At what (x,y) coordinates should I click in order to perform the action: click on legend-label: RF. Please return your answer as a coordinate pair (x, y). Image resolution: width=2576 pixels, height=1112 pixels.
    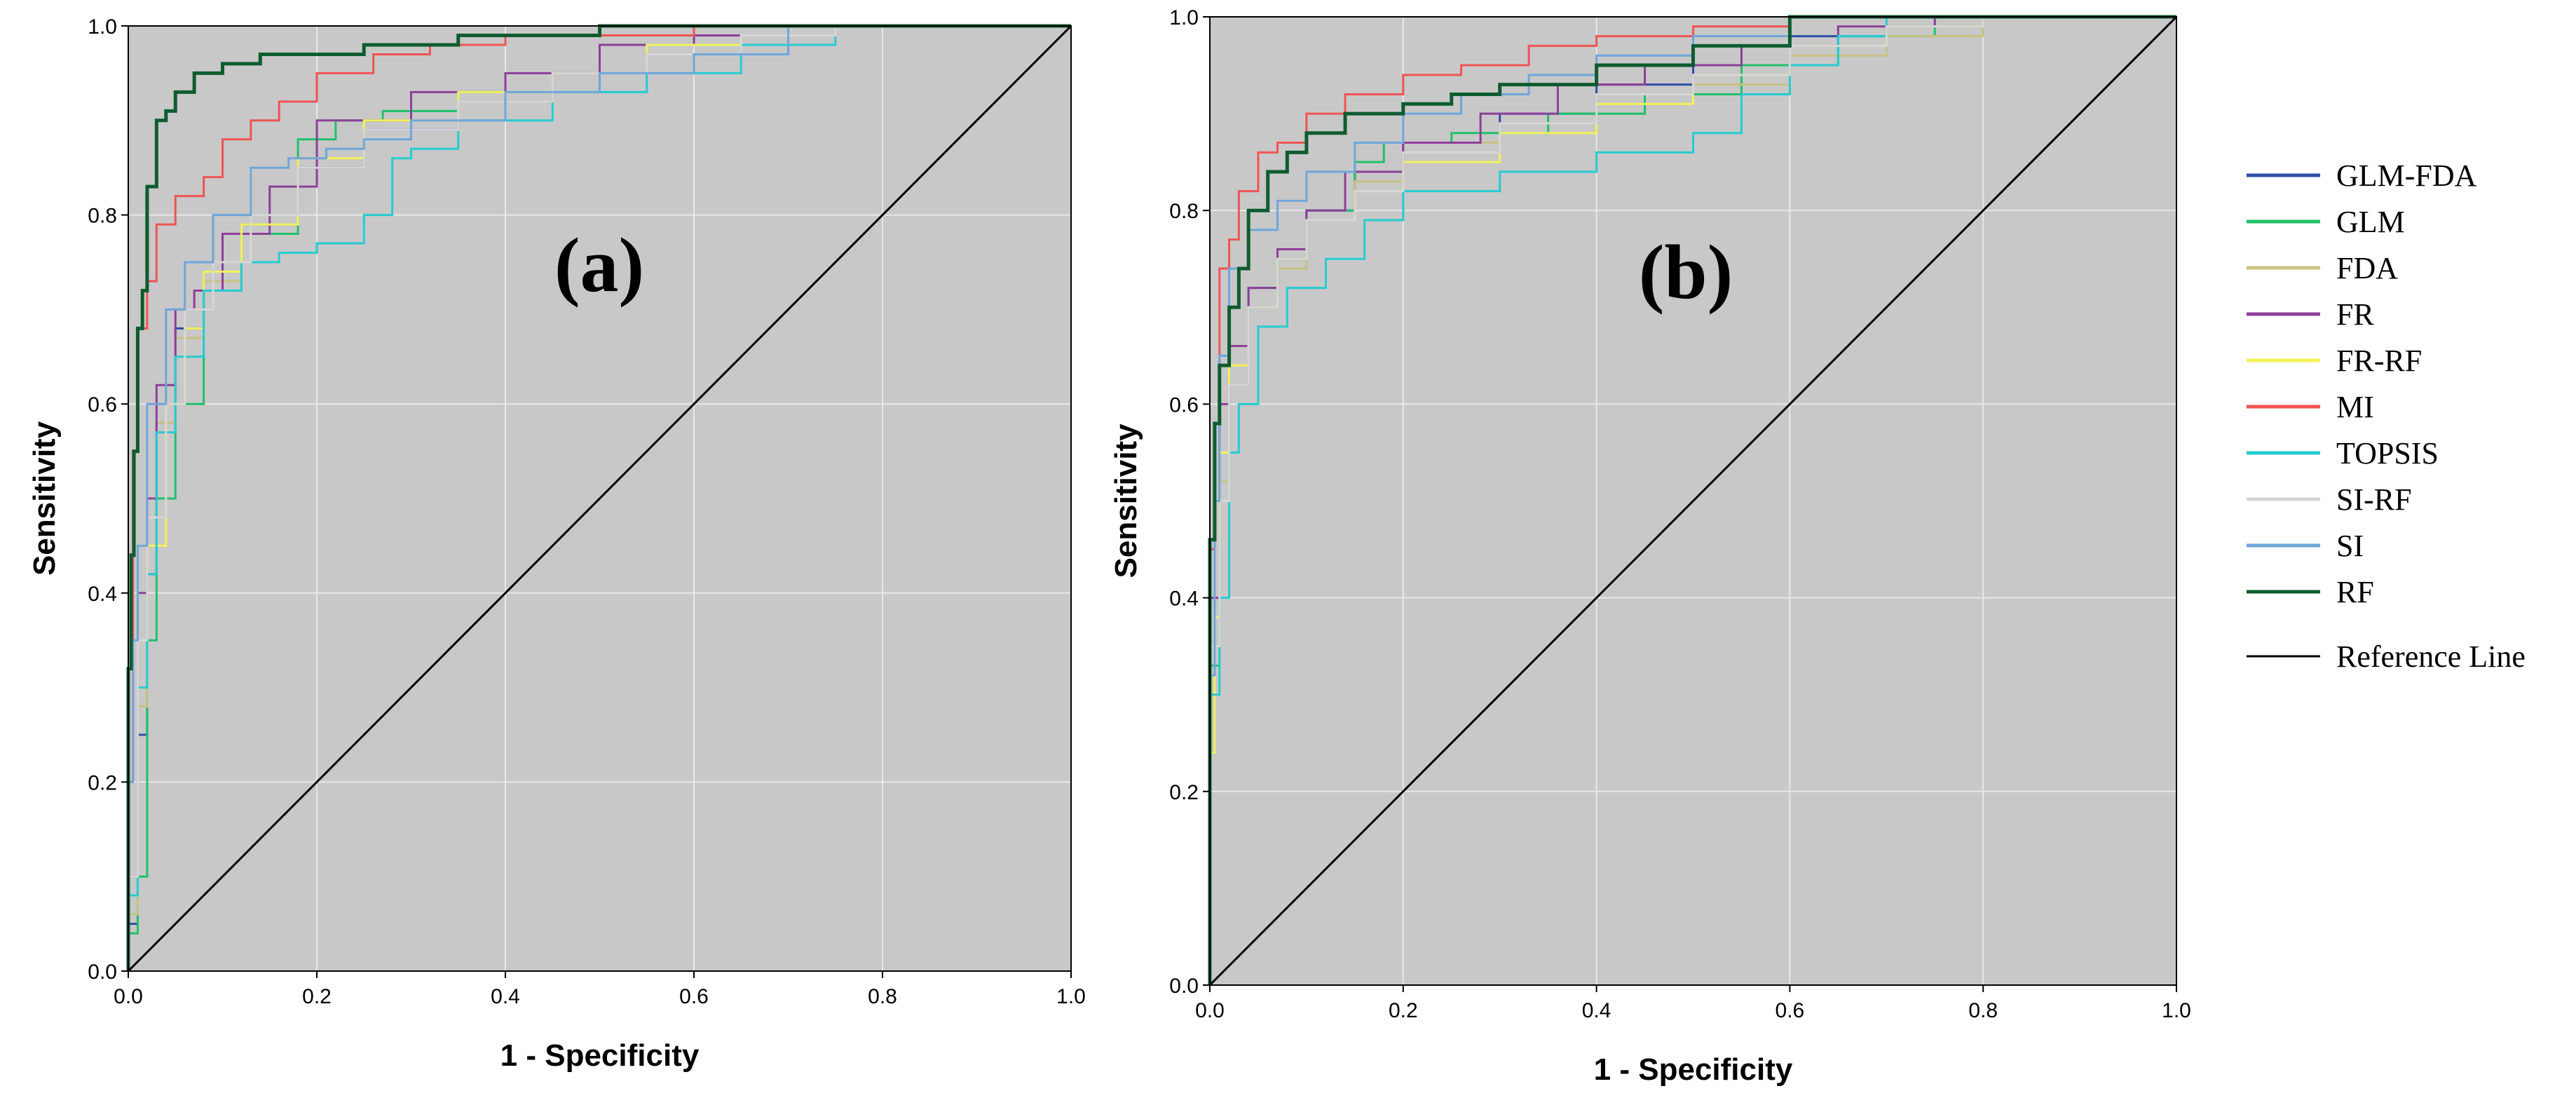
    Looking at the image, I should click on (2355, 592).